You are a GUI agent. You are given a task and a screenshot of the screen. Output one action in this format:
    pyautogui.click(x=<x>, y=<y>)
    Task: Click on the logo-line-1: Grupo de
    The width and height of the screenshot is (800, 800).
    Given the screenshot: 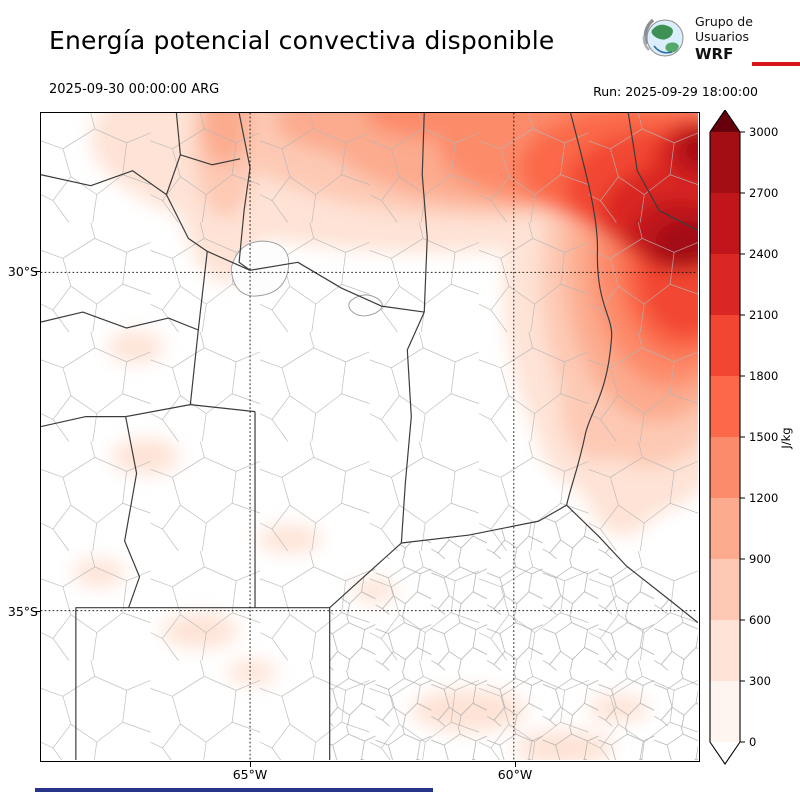 What is the action you would take?
    pyautogui.click(x=724, y=21)
    